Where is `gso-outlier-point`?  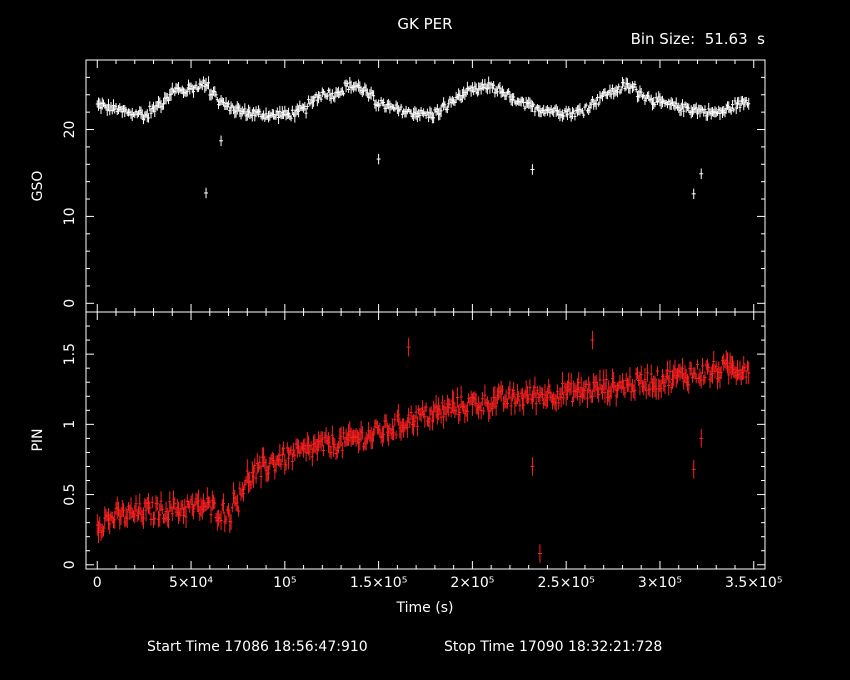
gso-outlier-point is located at coordinates (693, 194).